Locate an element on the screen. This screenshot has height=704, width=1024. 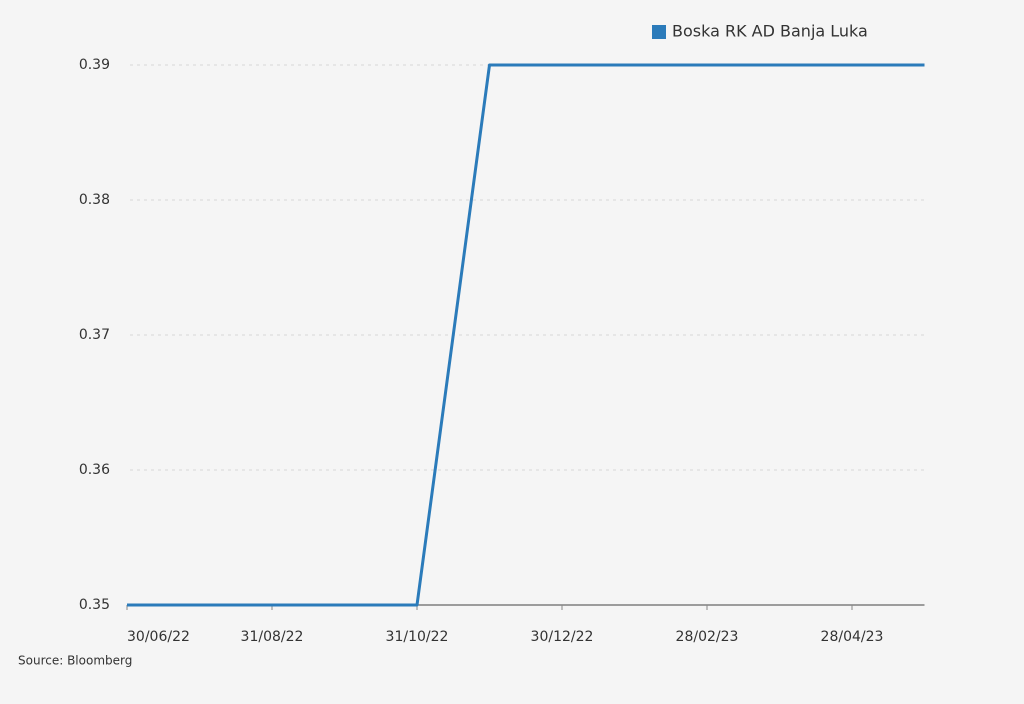
x-tick-label: 31/10/22 is located at coordinates (417, 637).